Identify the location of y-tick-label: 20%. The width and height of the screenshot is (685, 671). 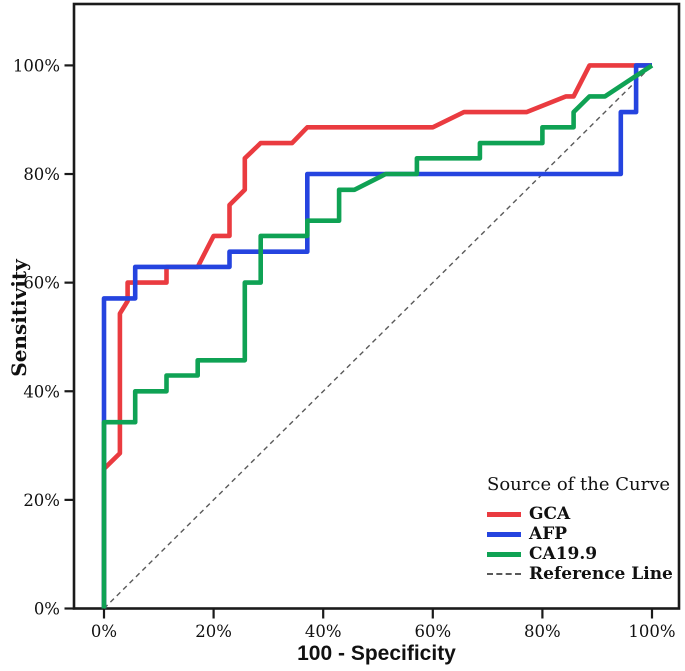
(41, 500).